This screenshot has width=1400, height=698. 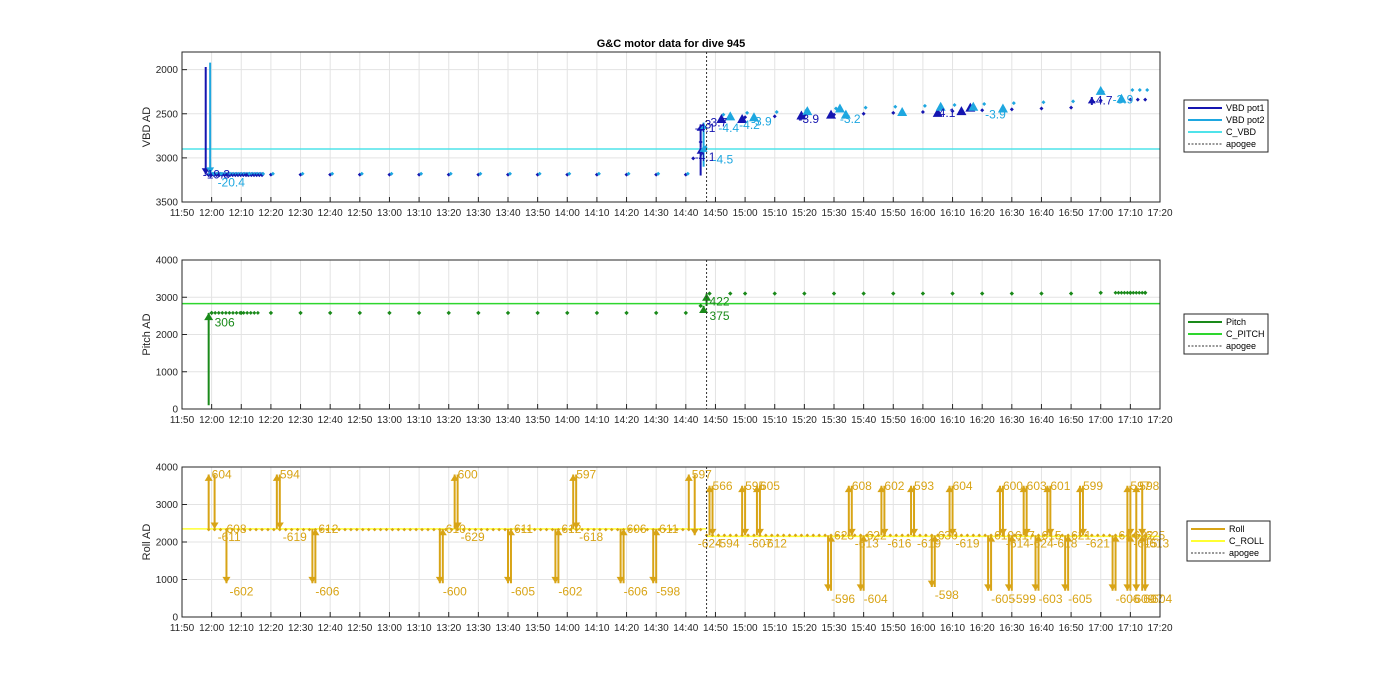 I want to click on y-tick-label: 2000, so click(x=167, y=335).